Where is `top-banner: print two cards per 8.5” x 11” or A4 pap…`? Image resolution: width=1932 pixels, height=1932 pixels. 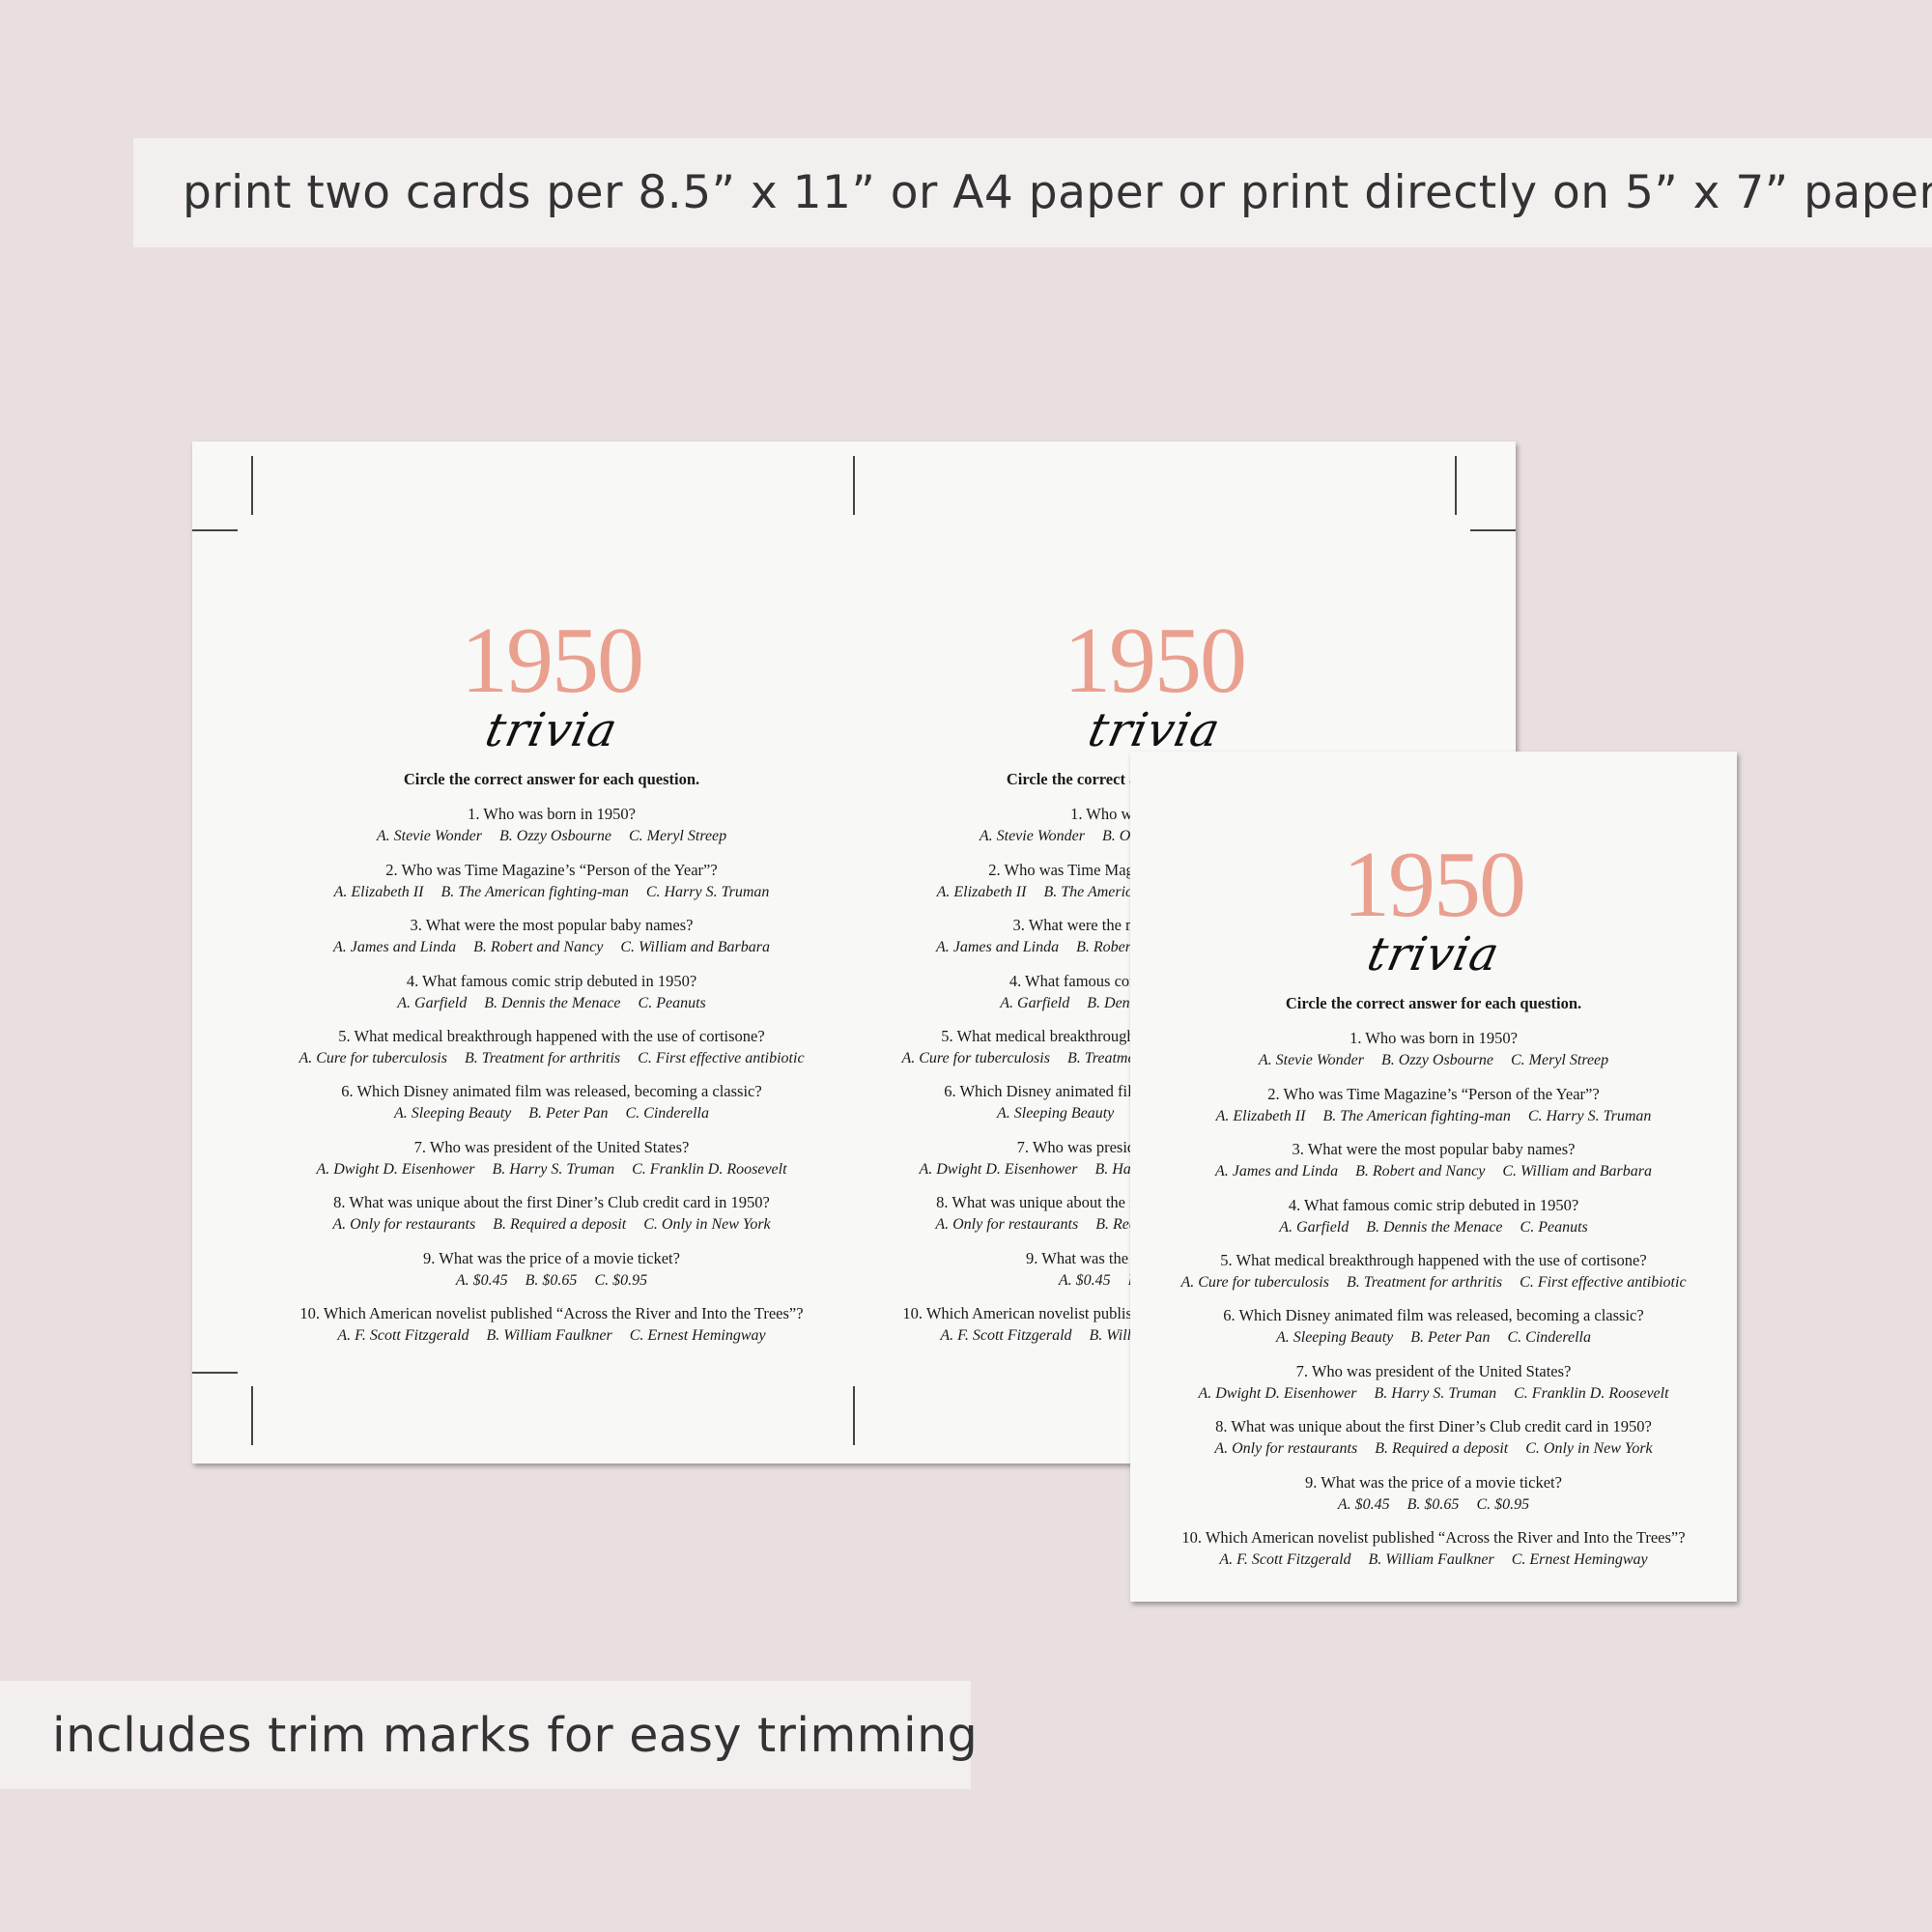 top-banner: print two cards per 8.5” x 11” or A4 pap… is located at coordinates (1032, 192).